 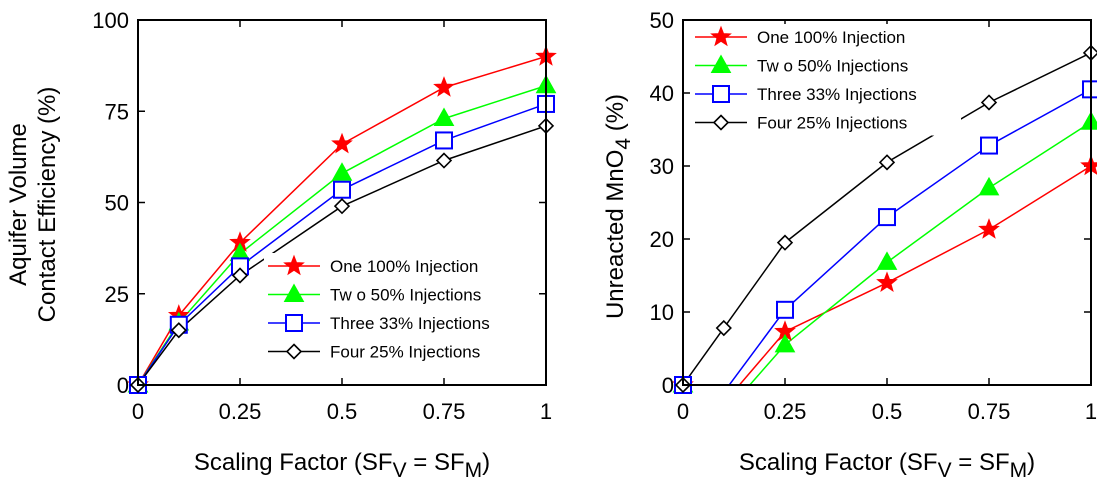 What do you see at coordinates (832, 66) in the screenshot?
I see `legend-label: Tw o 50% Injections` at bounding box center [832, 66].